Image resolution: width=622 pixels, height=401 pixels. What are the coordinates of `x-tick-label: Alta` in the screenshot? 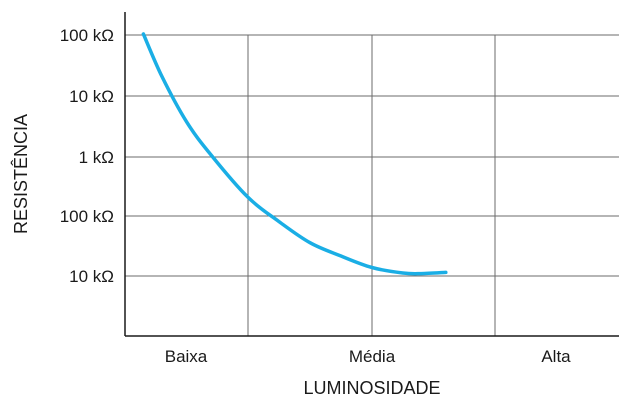 It's located at (556, 356).